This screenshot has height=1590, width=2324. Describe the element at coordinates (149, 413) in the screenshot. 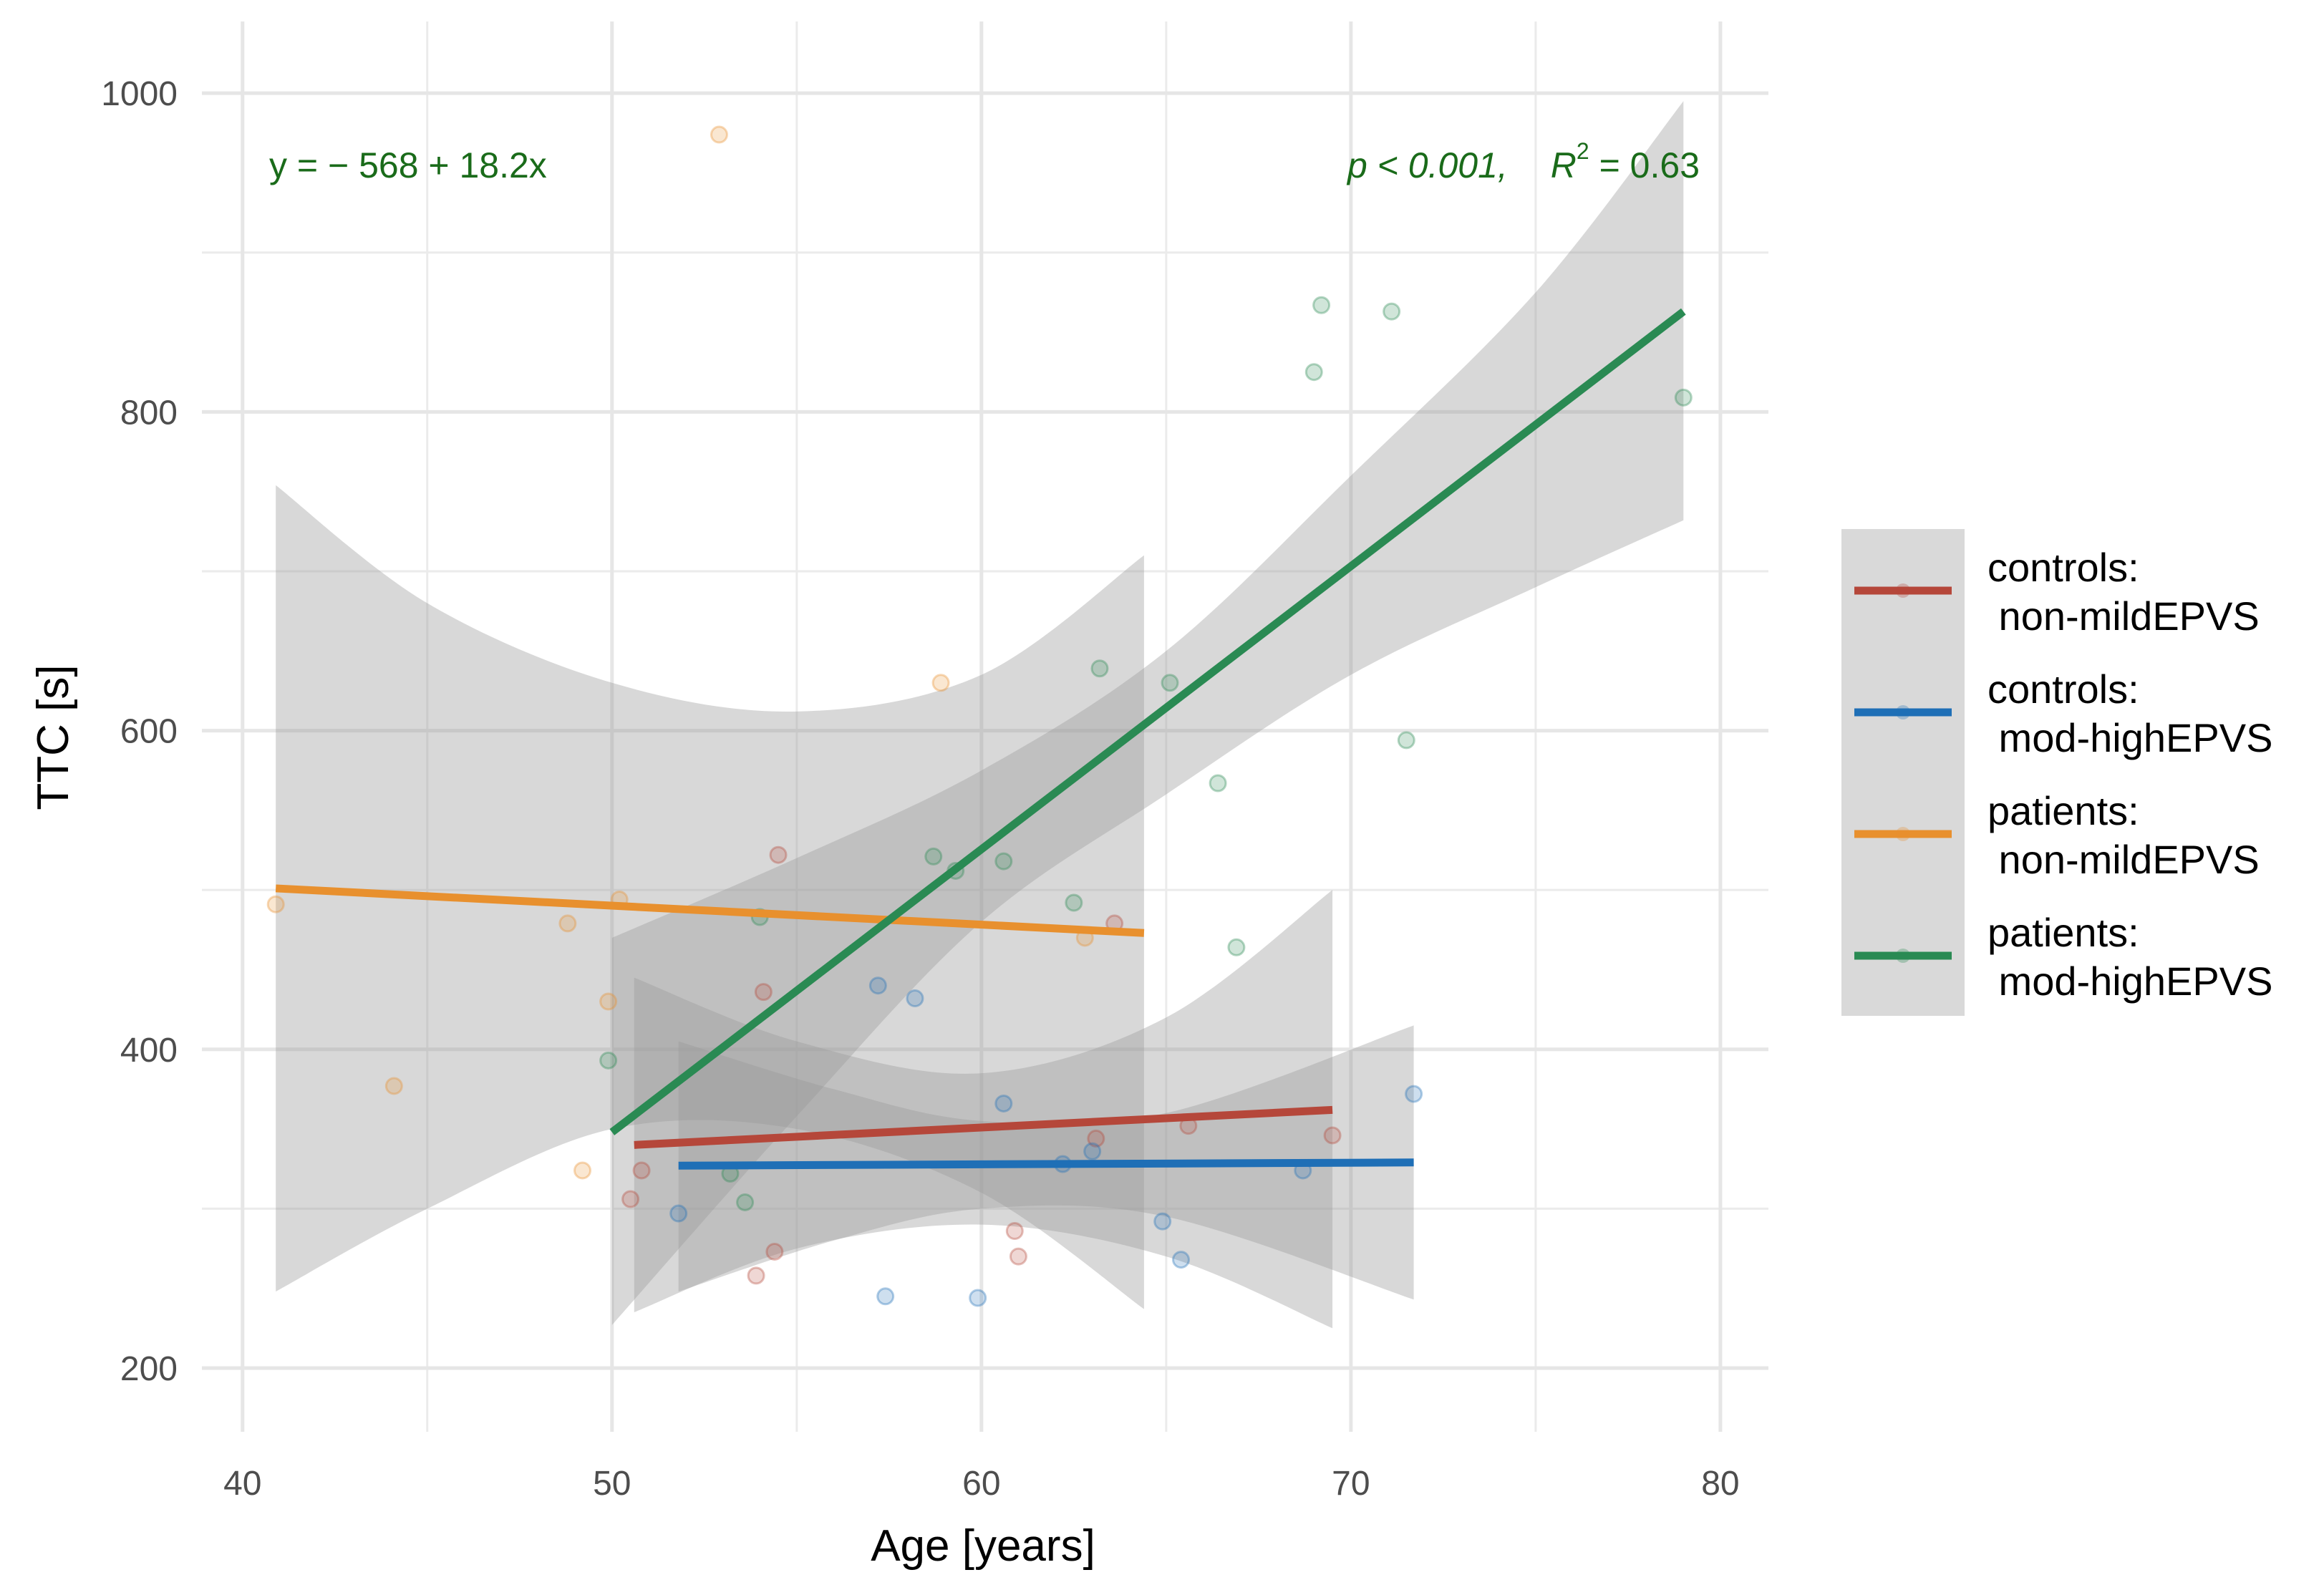

I see `y-tick-label: 800` at that location.